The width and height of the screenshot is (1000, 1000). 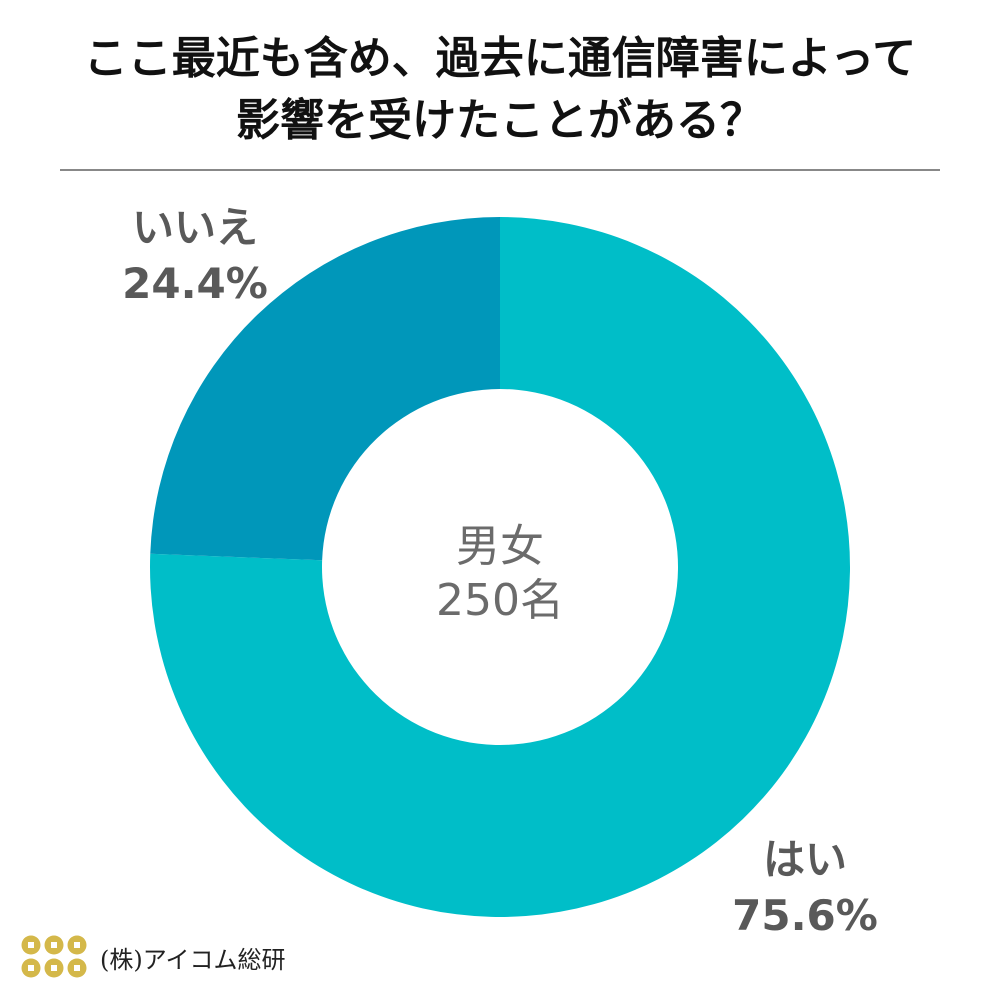 I want to click on chart-title-line-1: ここ最近も含め、過去に通信障害によって, so click(x=500, y=58).